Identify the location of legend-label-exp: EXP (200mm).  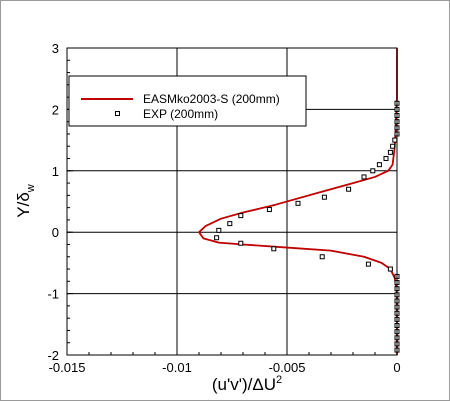
(180, 114).